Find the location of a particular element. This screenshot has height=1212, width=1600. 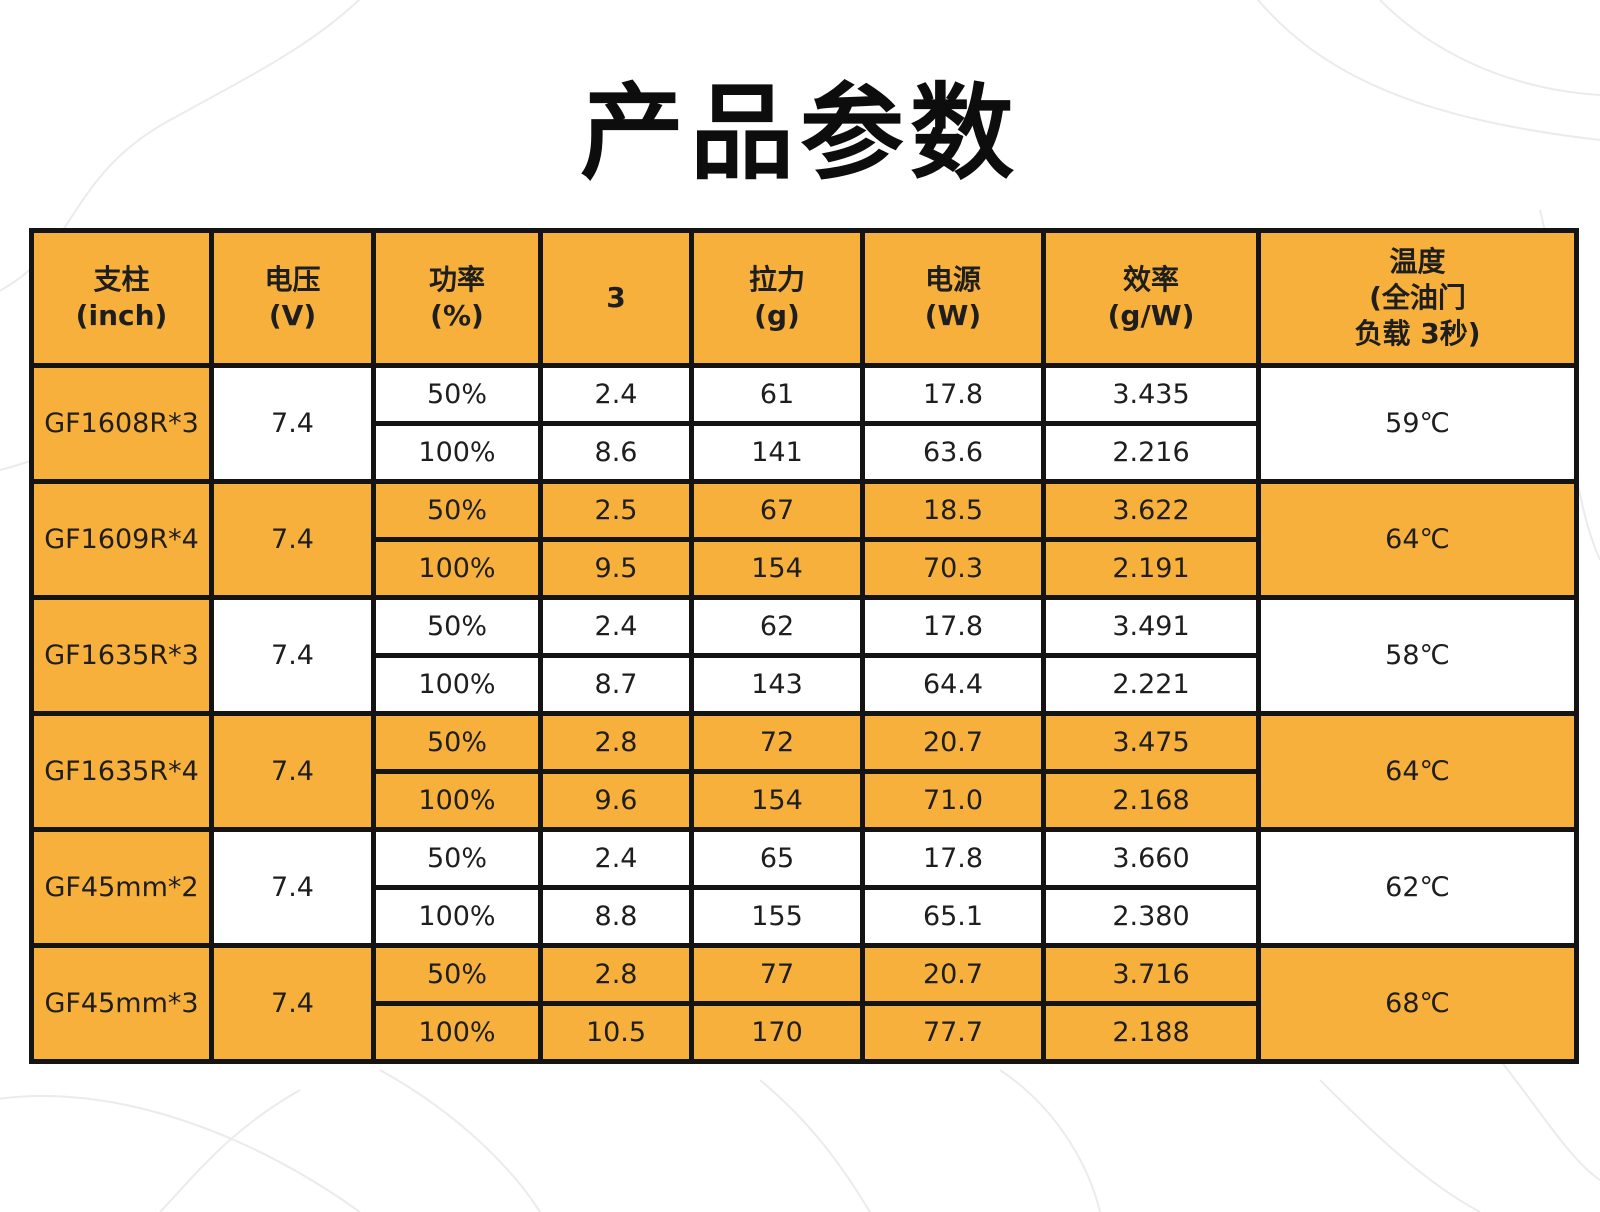

value-3-cell: 9.6 is located at coordinates (616, 800).